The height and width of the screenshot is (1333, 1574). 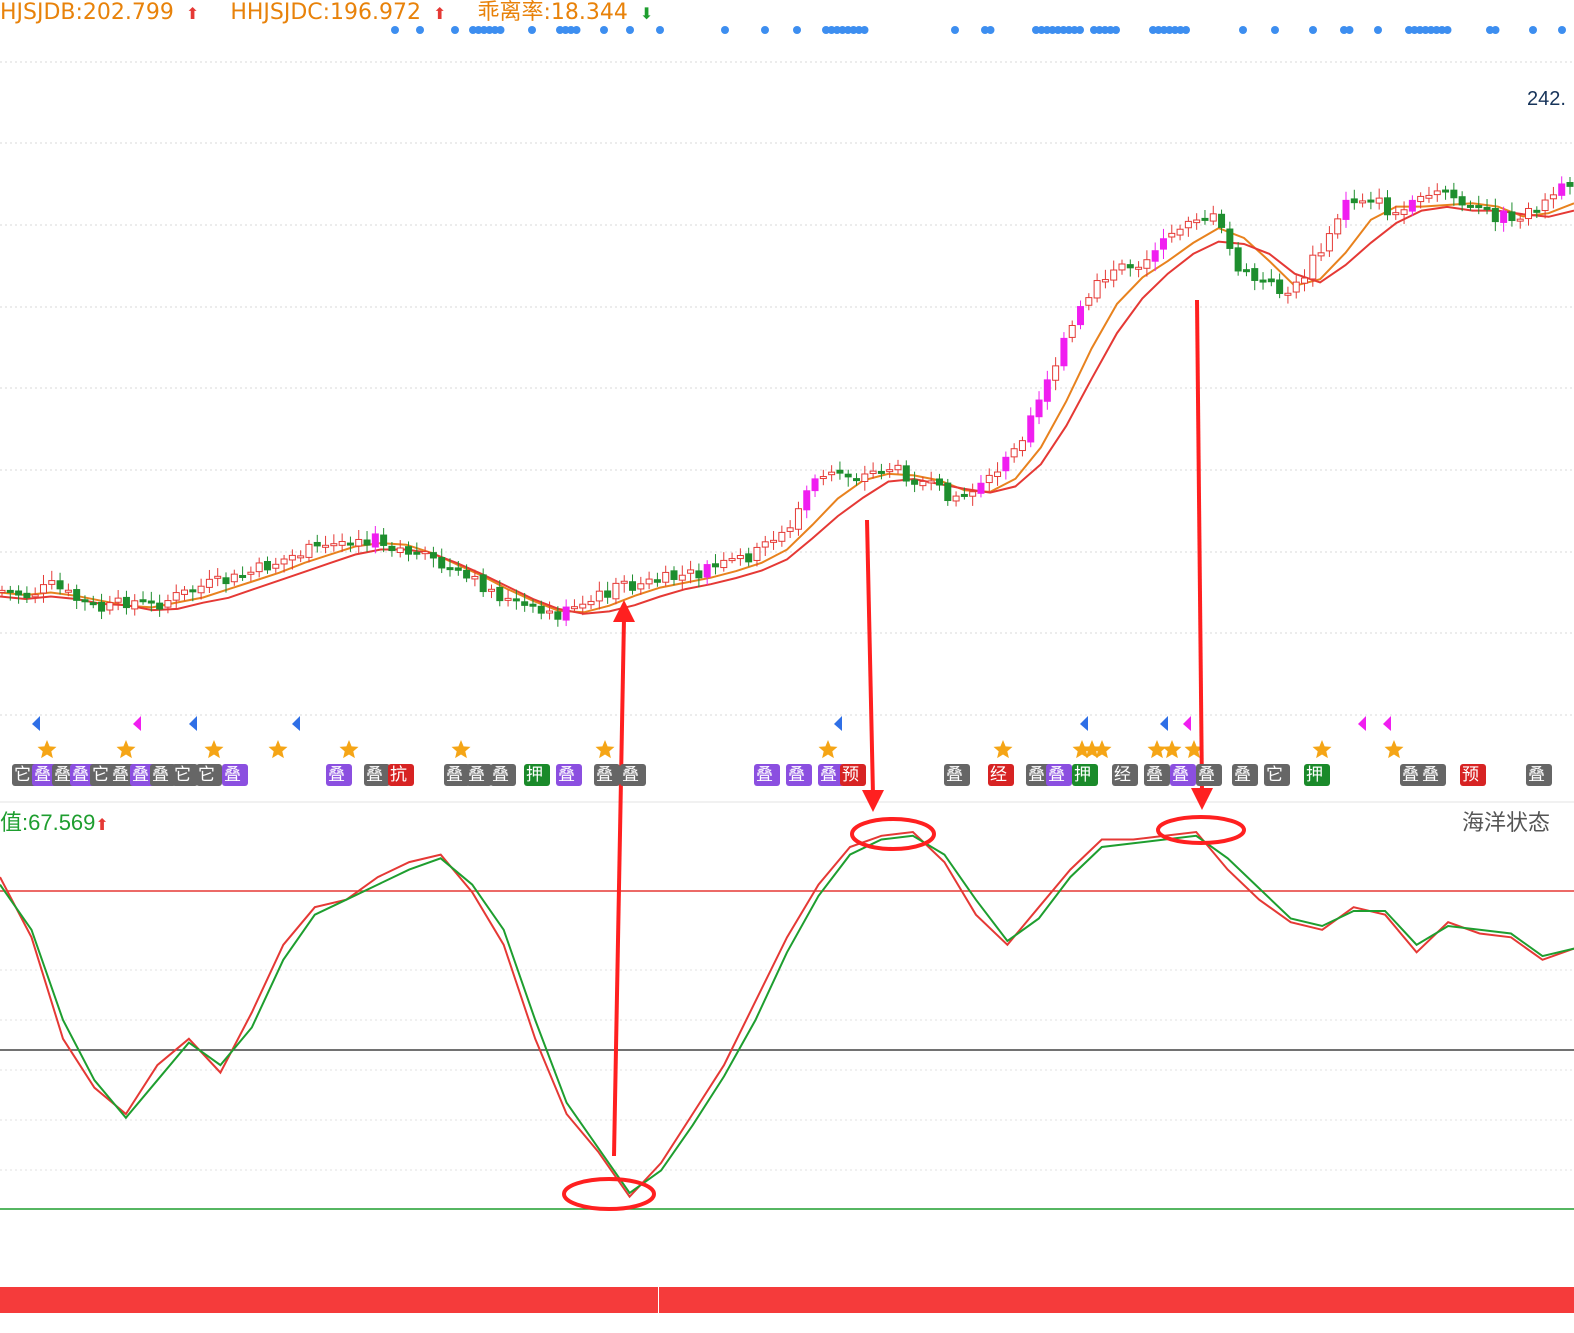 I want to click on header-item-deviation: 乖离率:18.344 ⬇, so click(x=565, y=12).